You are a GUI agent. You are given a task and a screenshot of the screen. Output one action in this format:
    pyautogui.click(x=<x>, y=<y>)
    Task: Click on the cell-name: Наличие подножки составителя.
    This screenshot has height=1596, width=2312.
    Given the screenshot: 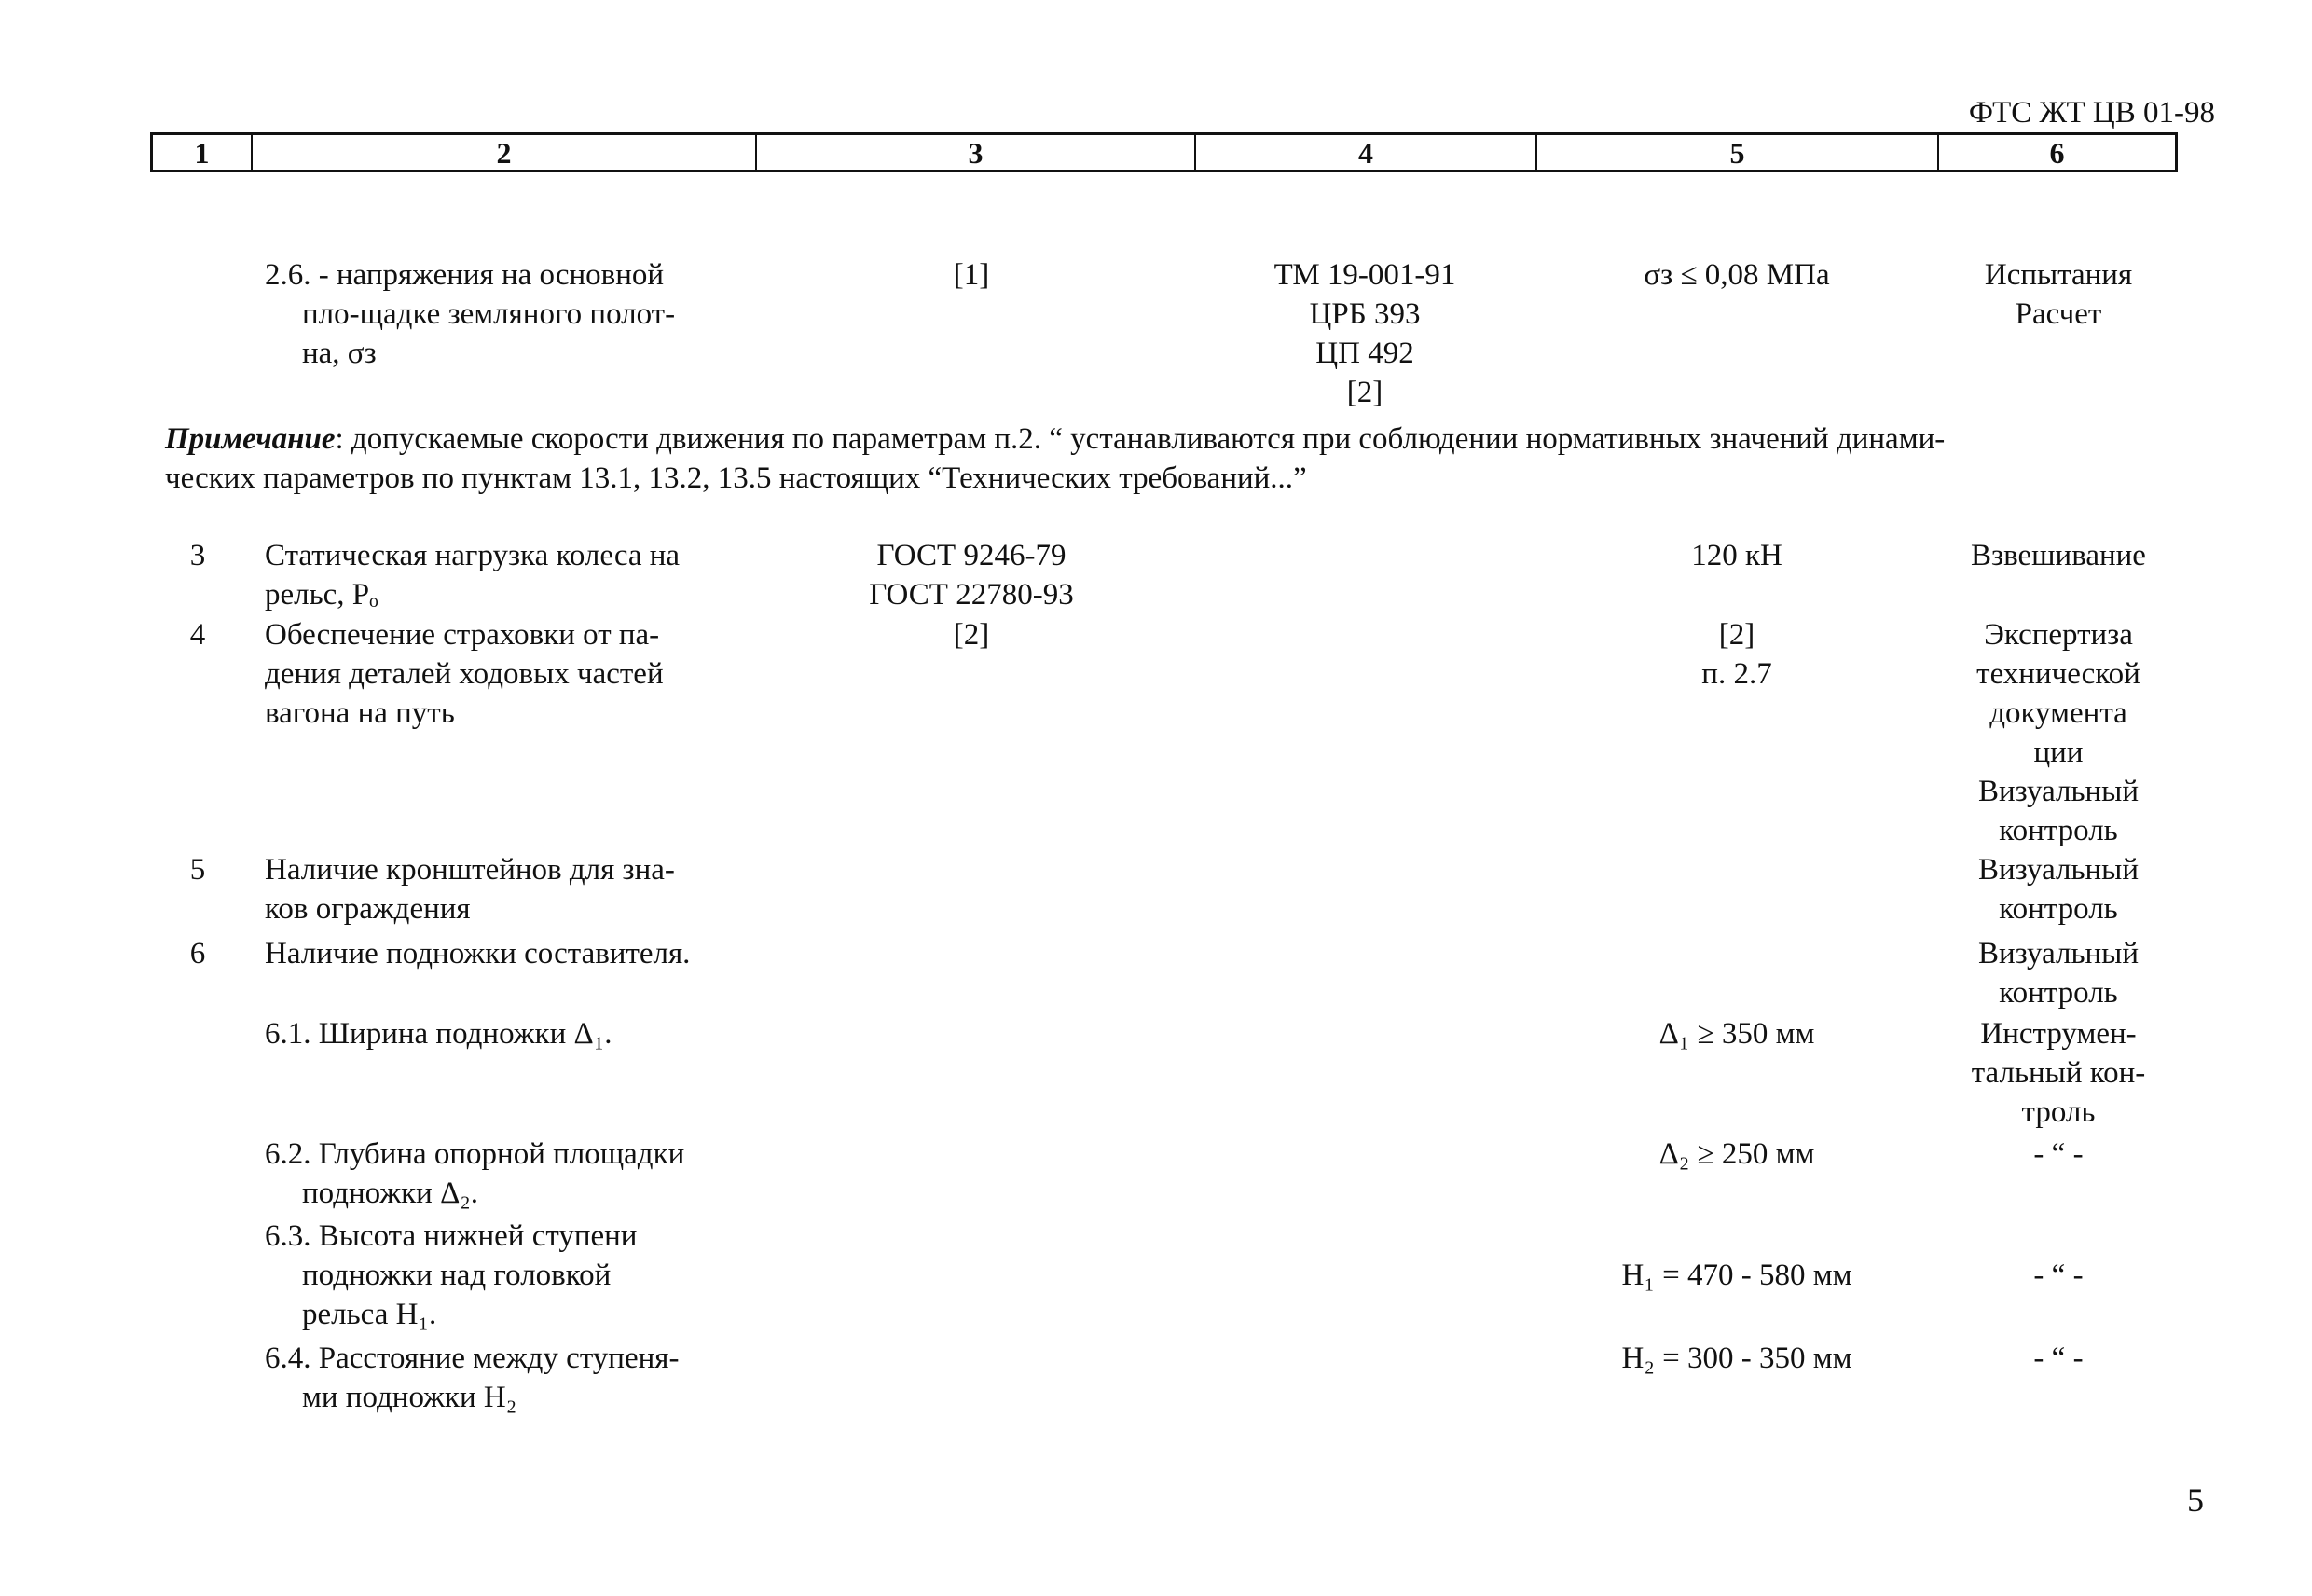 What is the action you would take?
    pyautogui.click(x=477, y=953)
    